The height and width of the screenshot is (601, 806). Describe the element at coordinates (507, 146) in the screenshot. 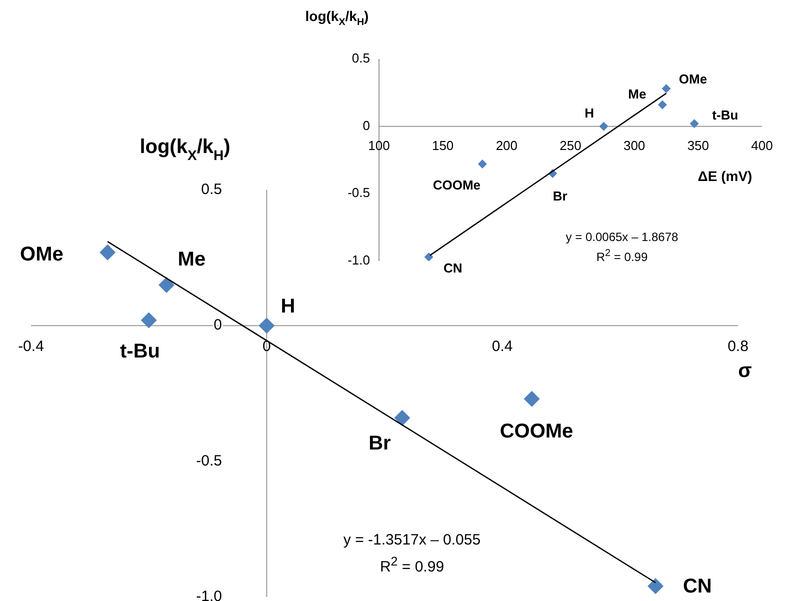

I see `x-tick-label: 200` at that location.